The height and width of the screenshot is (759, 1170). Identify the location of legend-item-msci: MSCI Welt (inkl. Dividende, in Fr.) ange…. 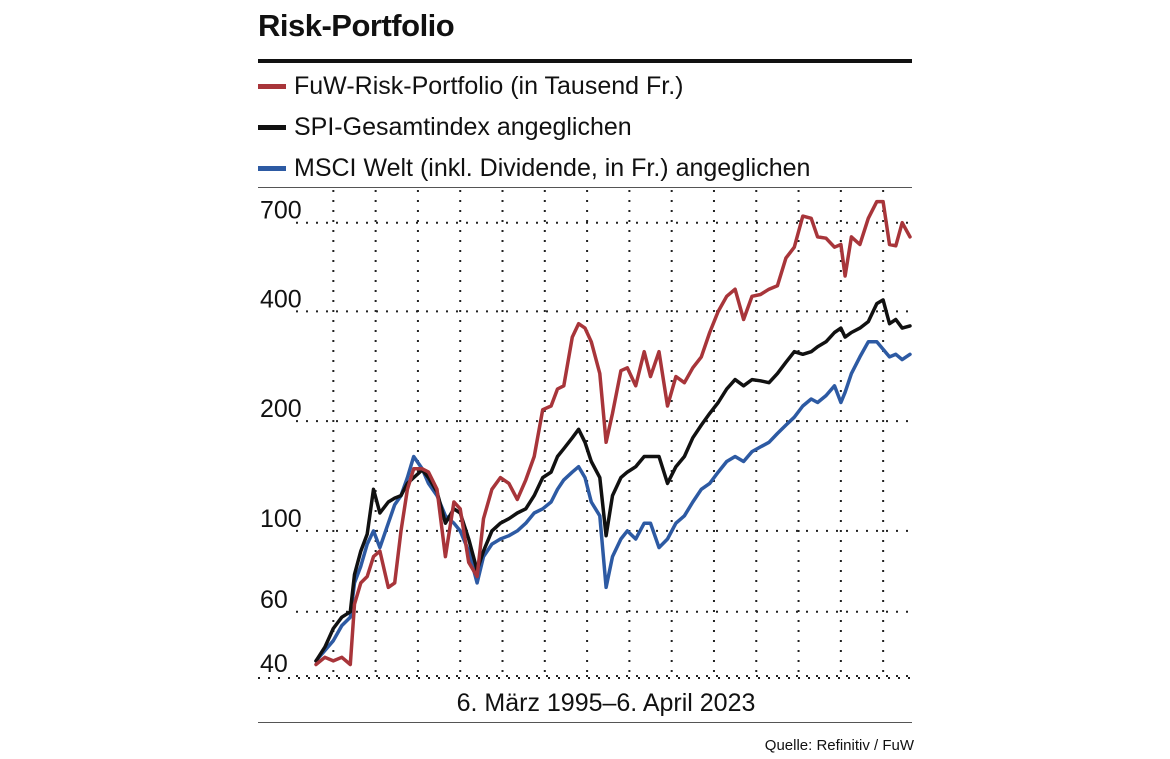
(534, 168).